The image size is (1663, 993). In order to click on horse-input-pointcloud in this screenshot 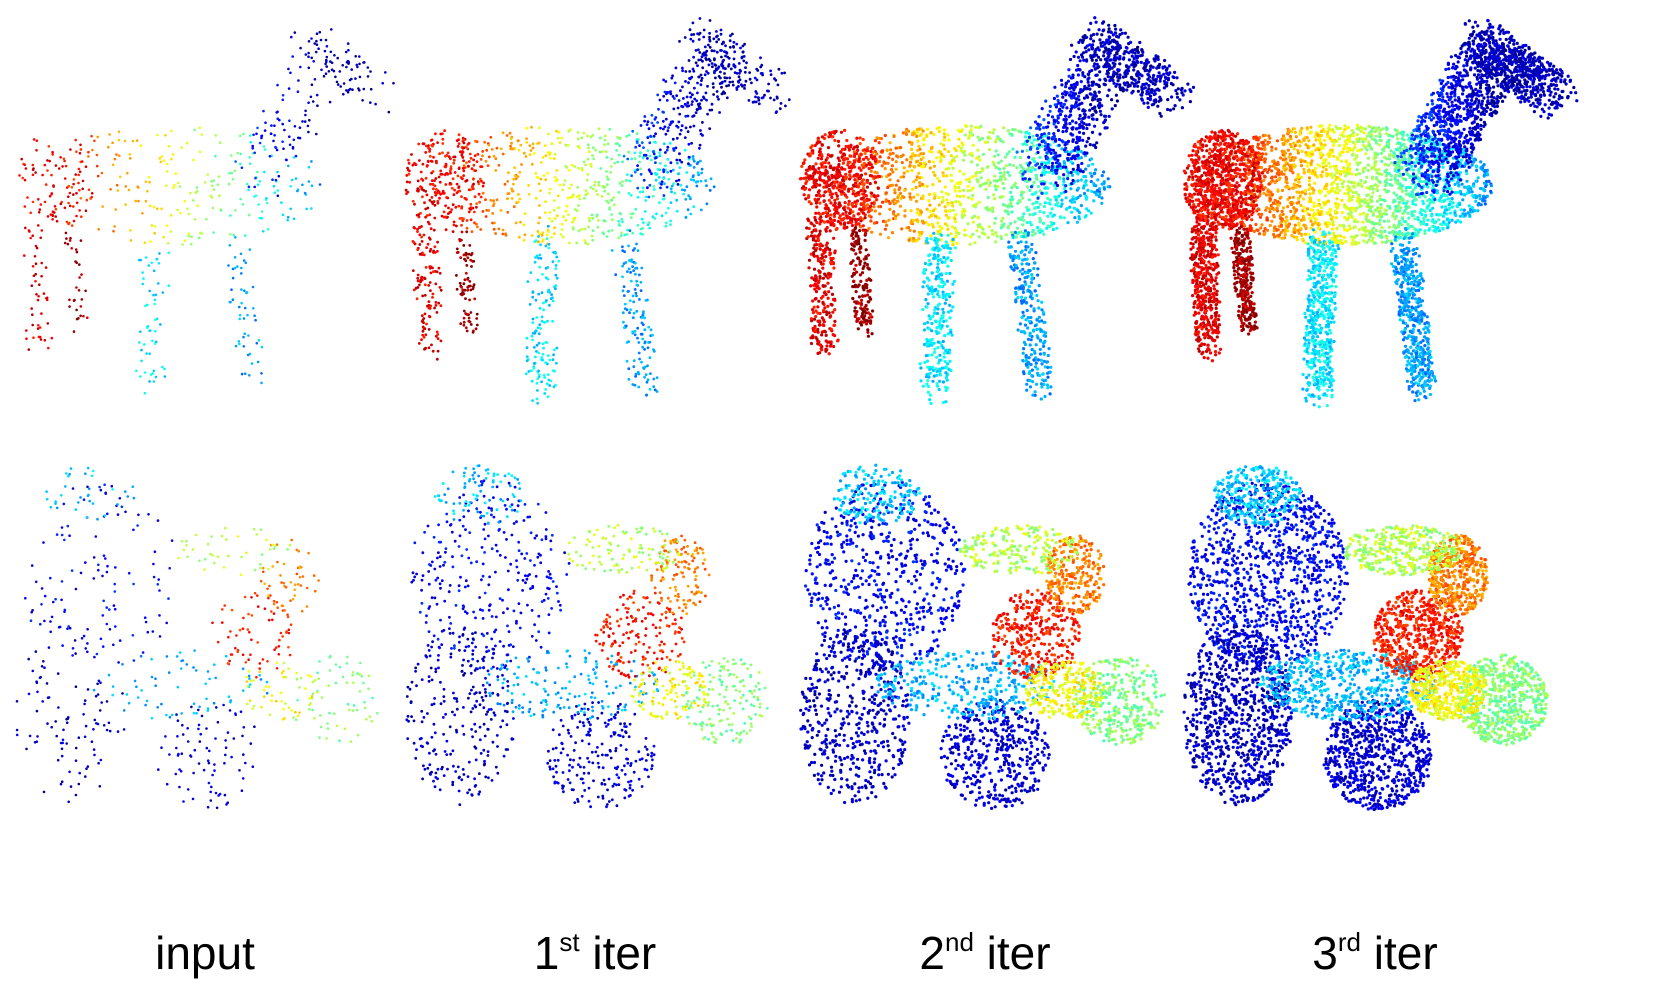, I will do `click(206, 211)`.